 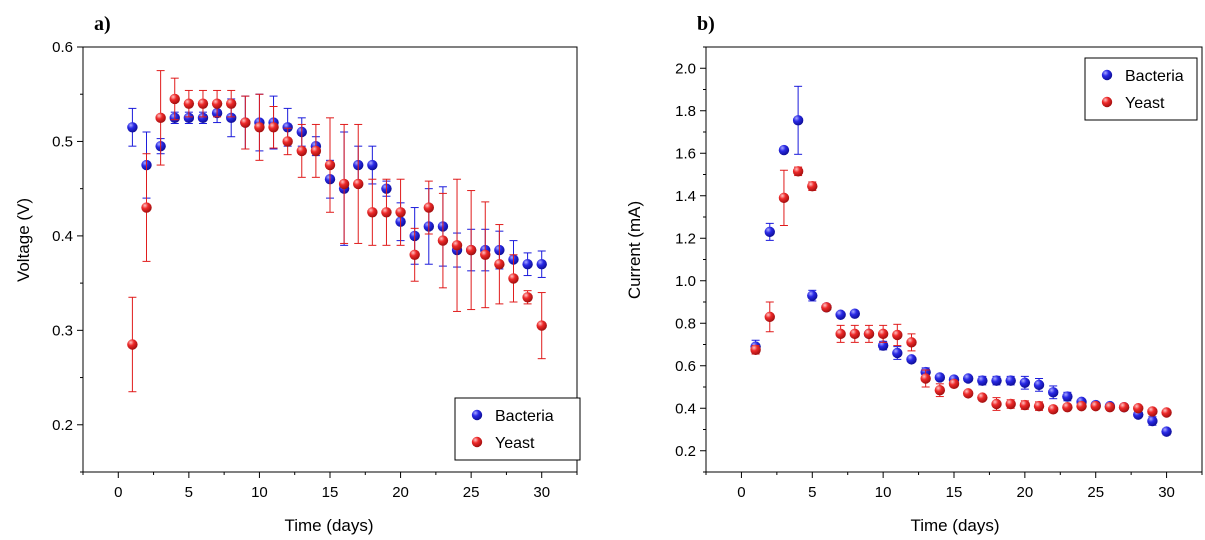 What do you see at coordinates (685, 408) in the screenshot?
I see `y-tick-label: 0.4` at bounding box center [685, 408].